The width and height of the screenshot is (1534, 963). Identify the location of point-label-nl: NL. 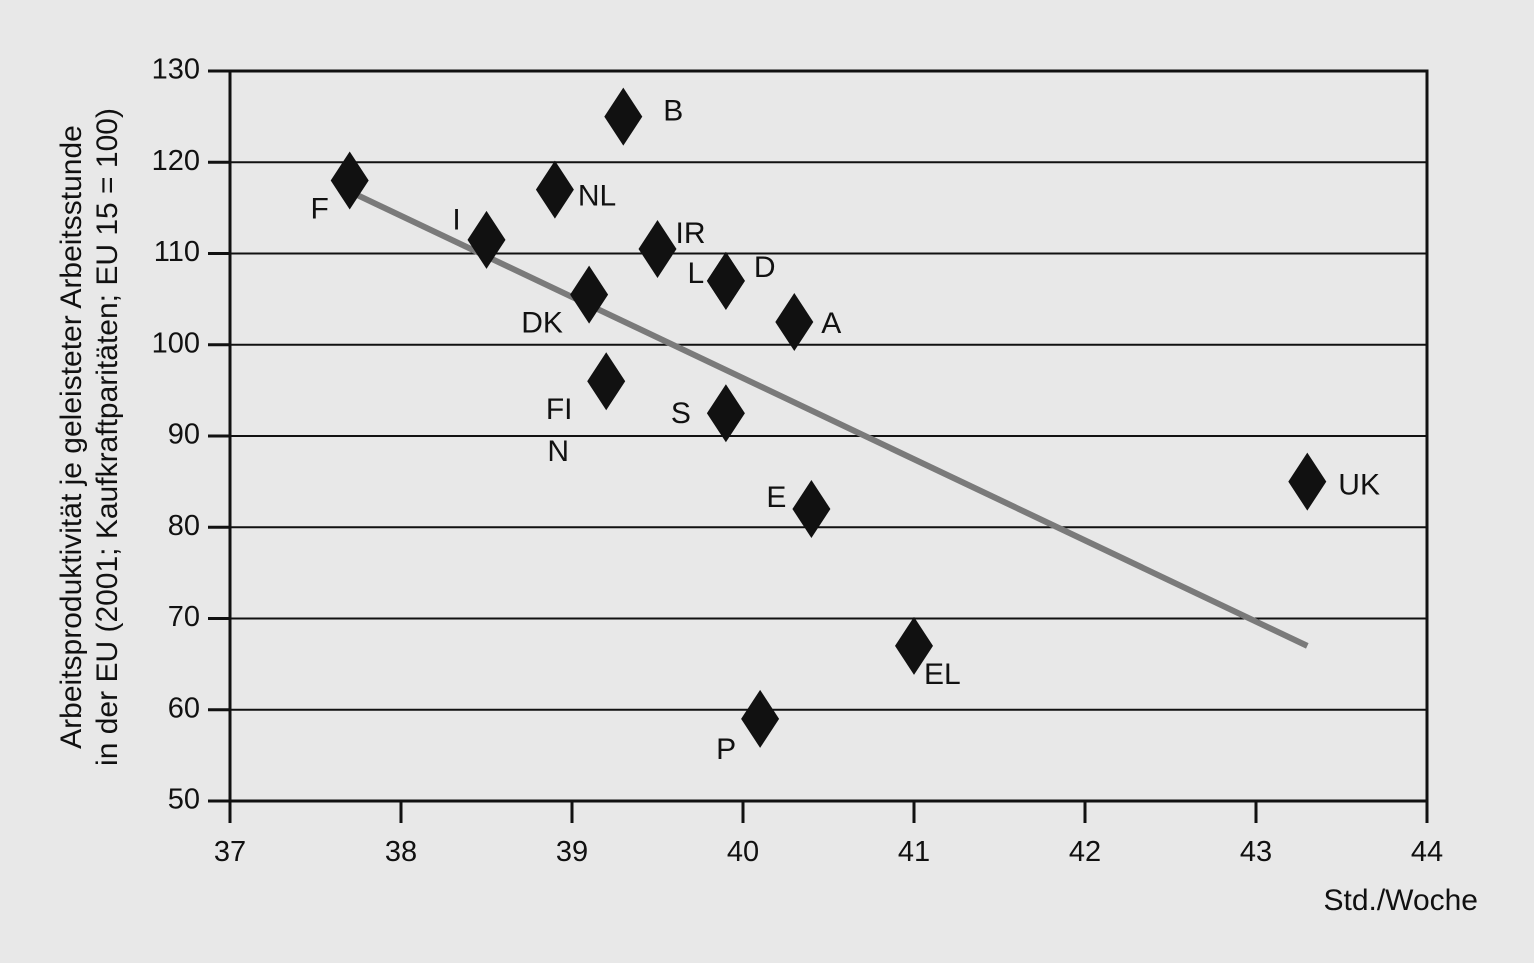
(597, 196).